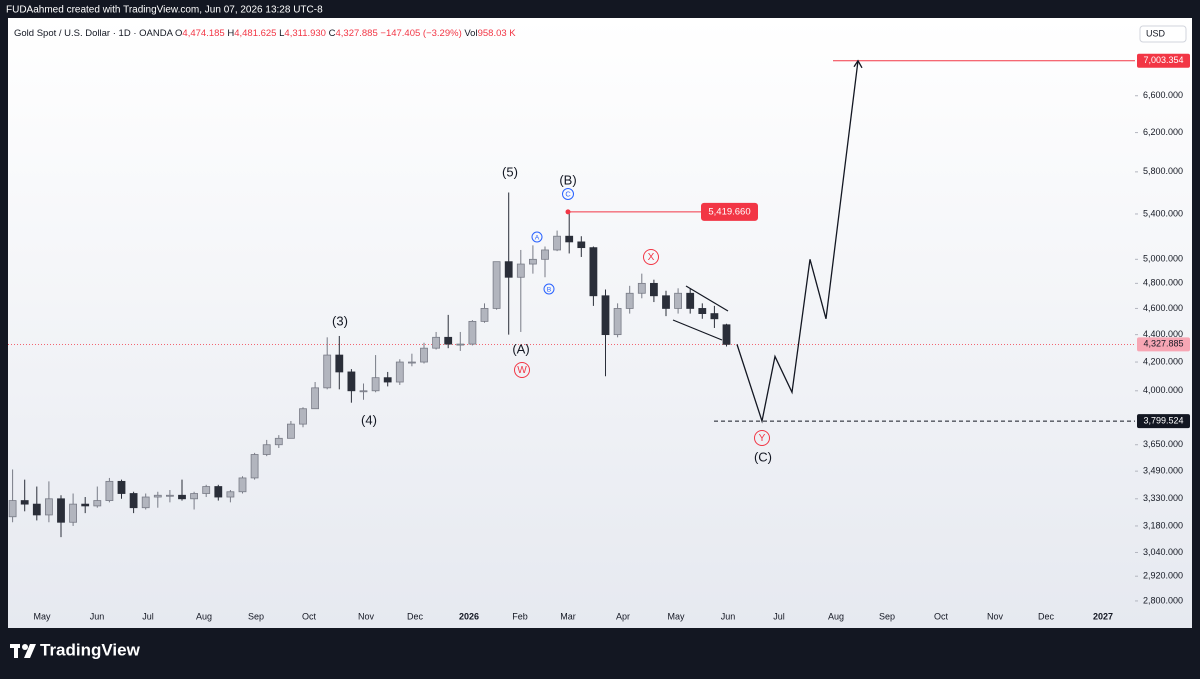 The width and height of the screenshot is (1200, 679). Describe the element at coordinates (470, 33) in the screenshot. I see `title-part: Vol` at that location.